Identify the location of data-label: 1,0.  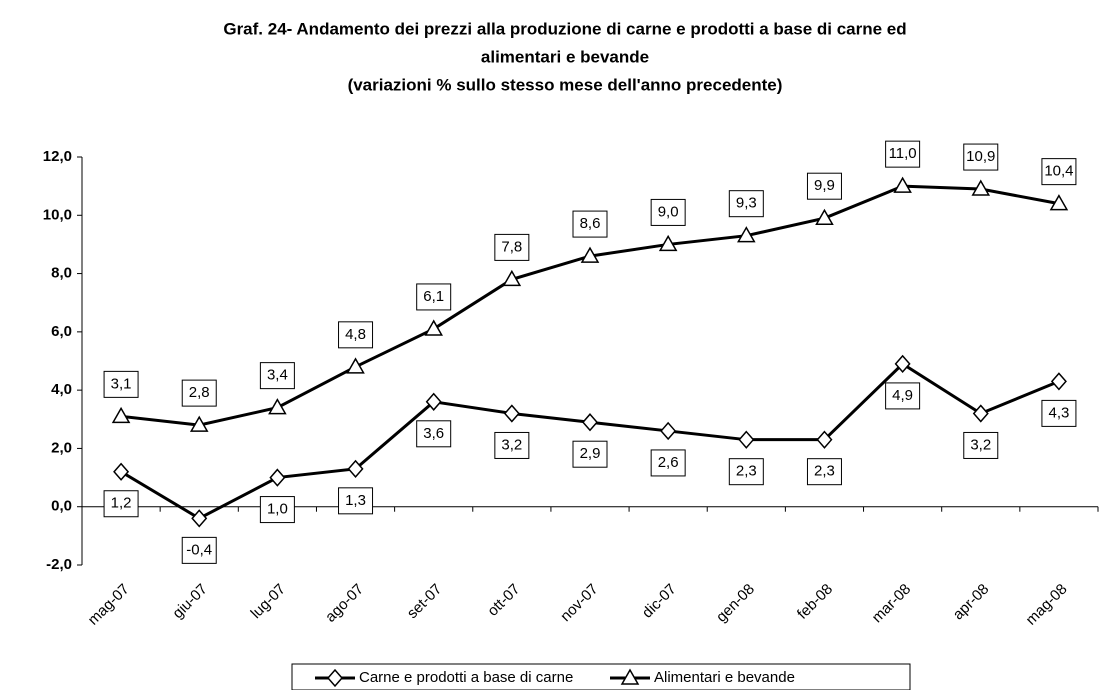
(277, 509).